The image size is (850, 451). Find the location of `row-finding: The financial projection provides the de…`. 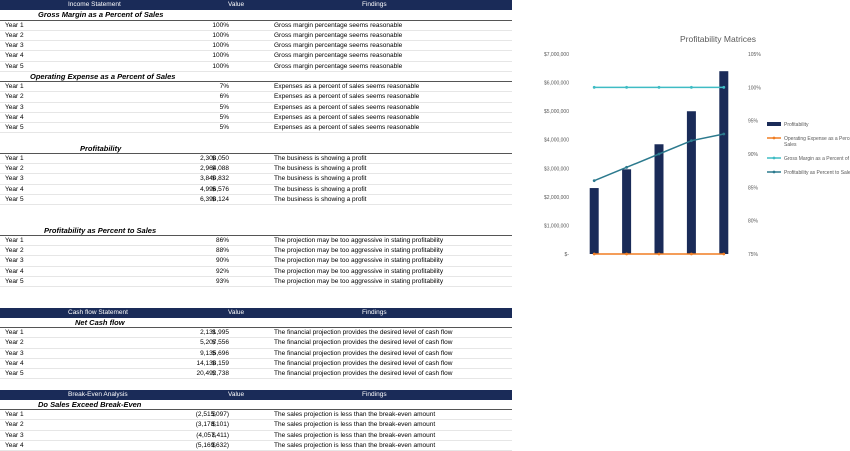

row-finding: The financial projection provides the de… is located at coordinates (363, 353).